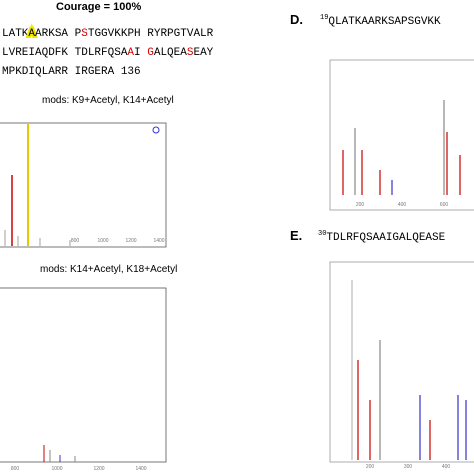 This screenshot has width=474, height=474. Describe the element at coordinates (170, 53) in the screenshot. I see `residue-run: ALQEA` at that location.